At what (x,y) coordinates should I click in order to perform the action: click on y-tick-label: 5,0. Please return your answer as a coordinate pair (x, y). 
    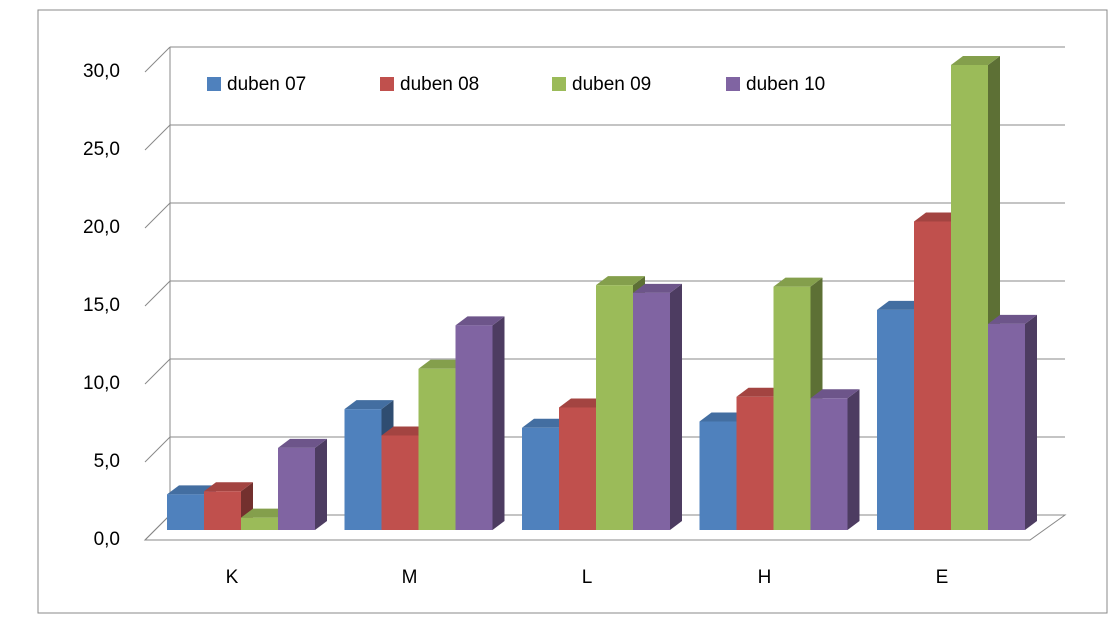
    Looking at the image, I should click on (107, 461).